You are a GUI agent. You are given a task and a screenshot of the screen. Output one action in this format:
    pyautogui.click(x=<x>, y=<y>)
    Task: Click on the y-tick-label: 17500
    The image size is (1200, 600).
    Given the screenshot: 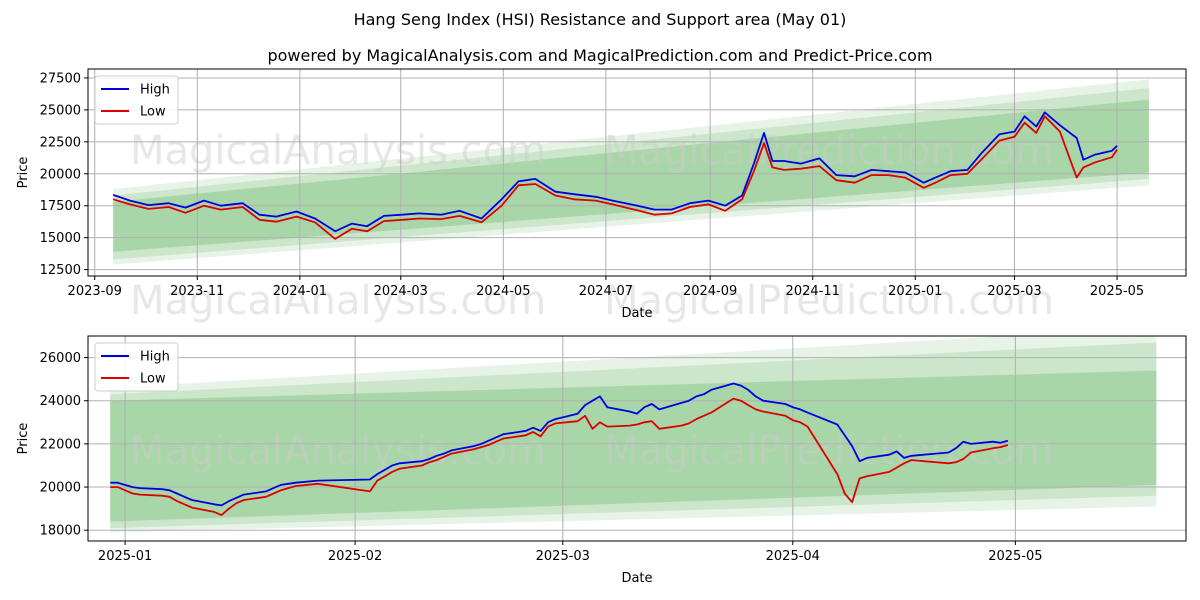 What is the action you would take?
    pyautogui.click(x=60, y=206)
    